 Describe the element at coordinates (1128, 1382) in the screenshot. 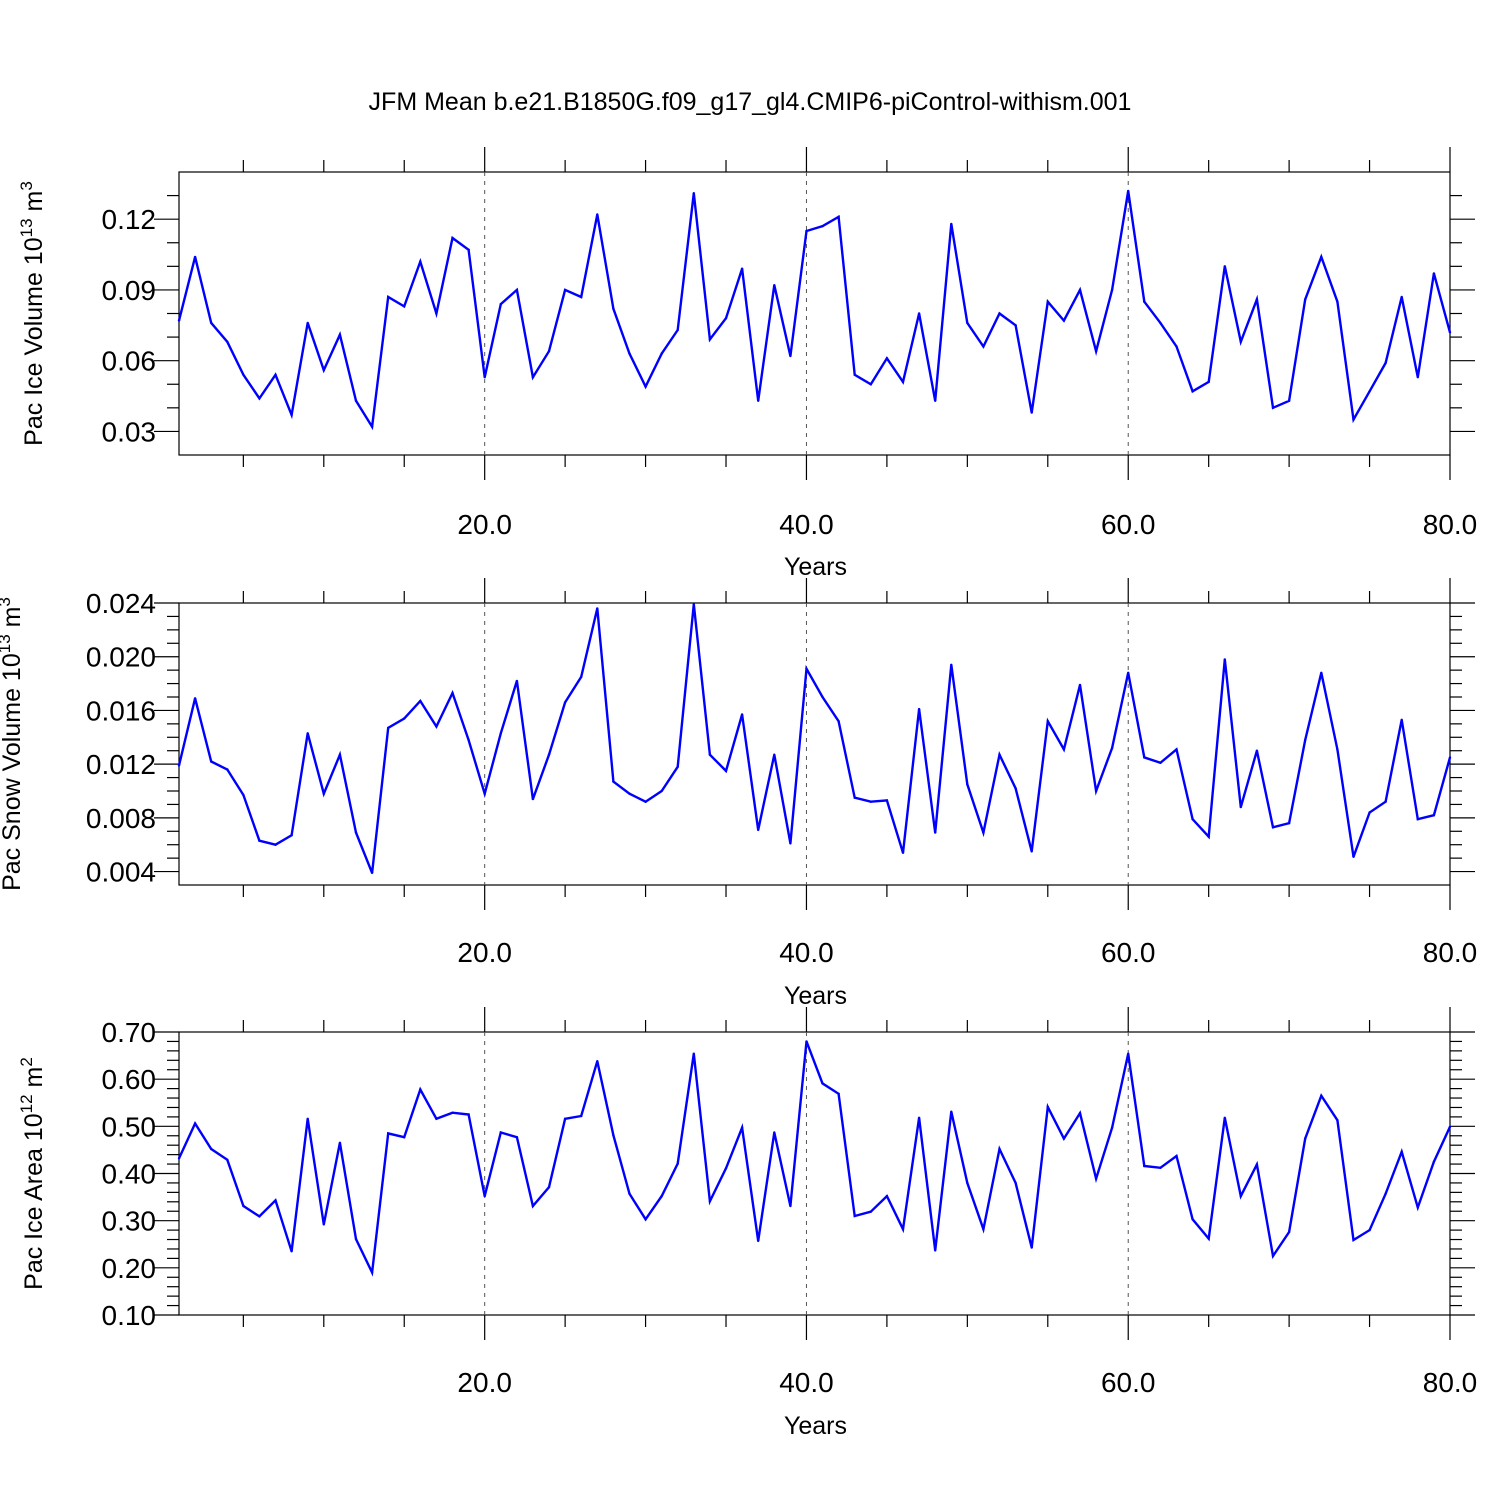

I see `x-tick-label: 60.0` at that location.